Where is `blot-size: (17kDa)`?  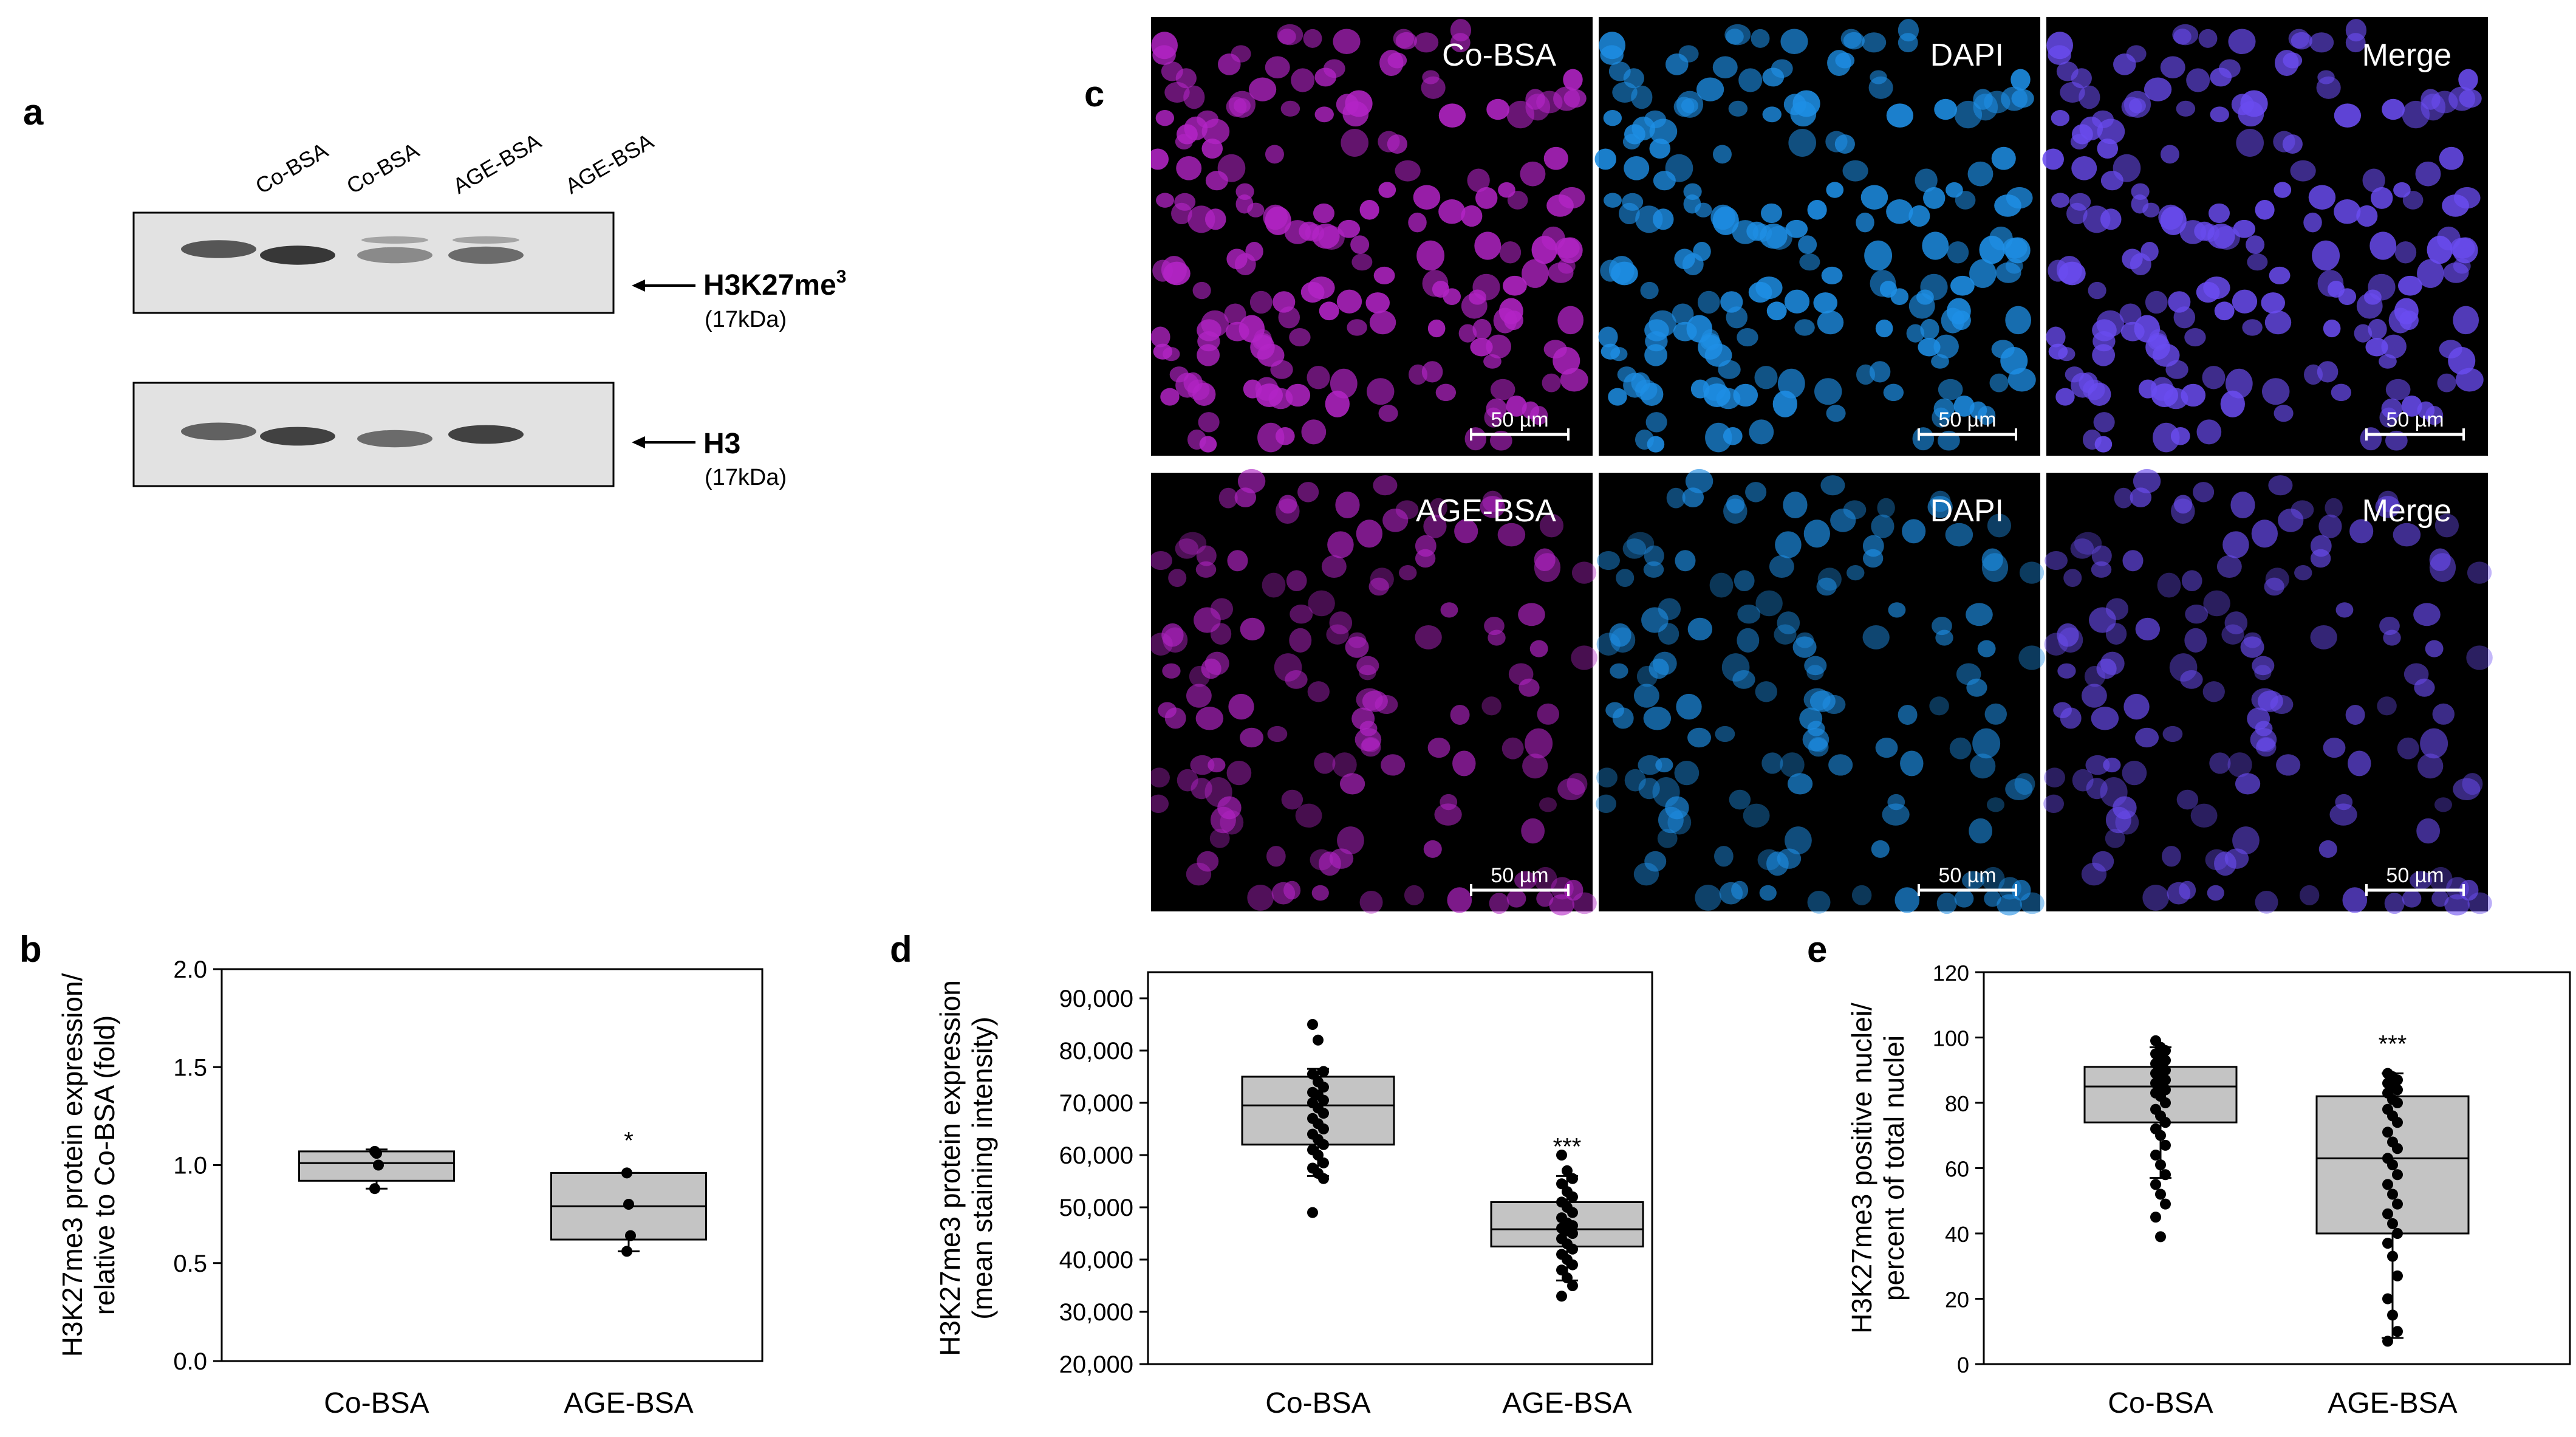 blot-size: (17kDa) is located at coordinates (746, 319).